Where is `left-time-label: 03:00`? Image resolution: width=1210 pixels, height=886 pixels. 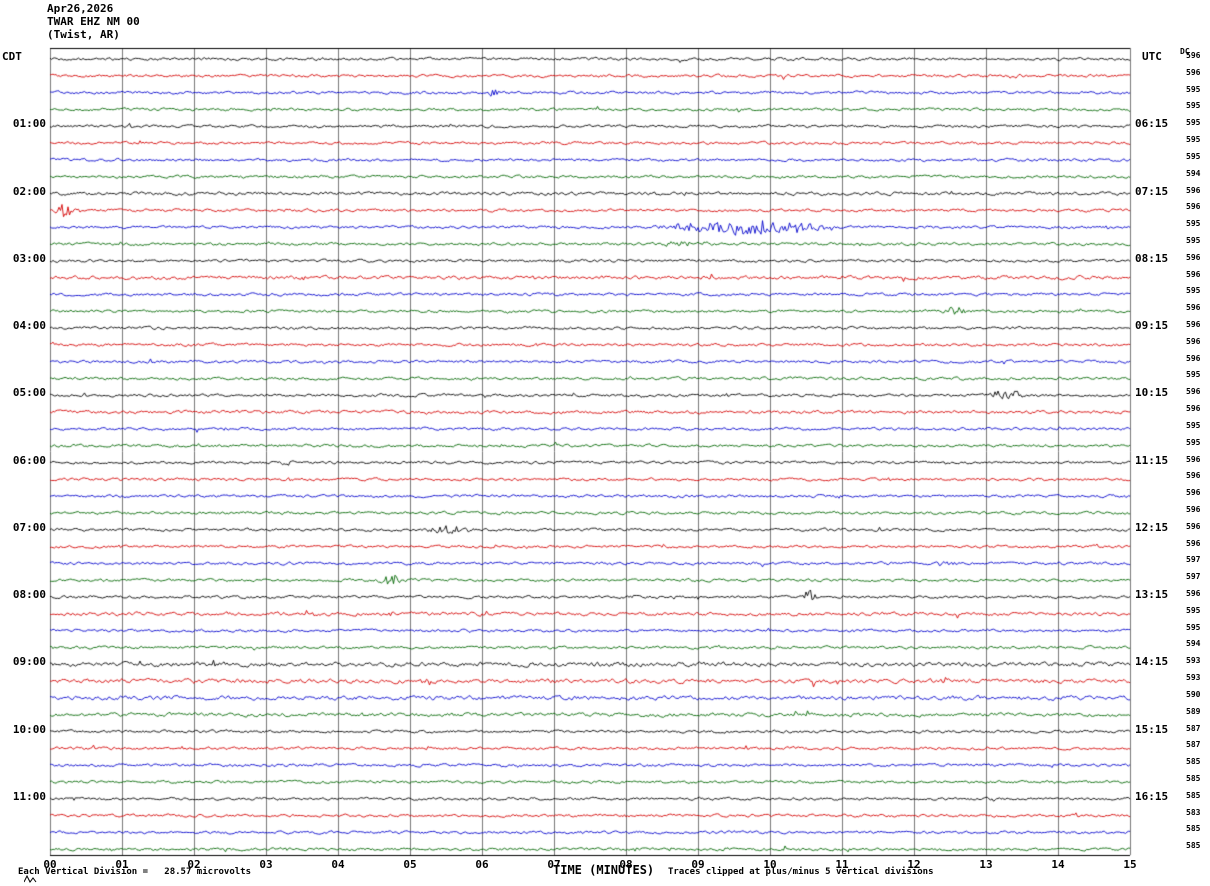 left-time-label: 03:00 is located at coordinates (29, 258).